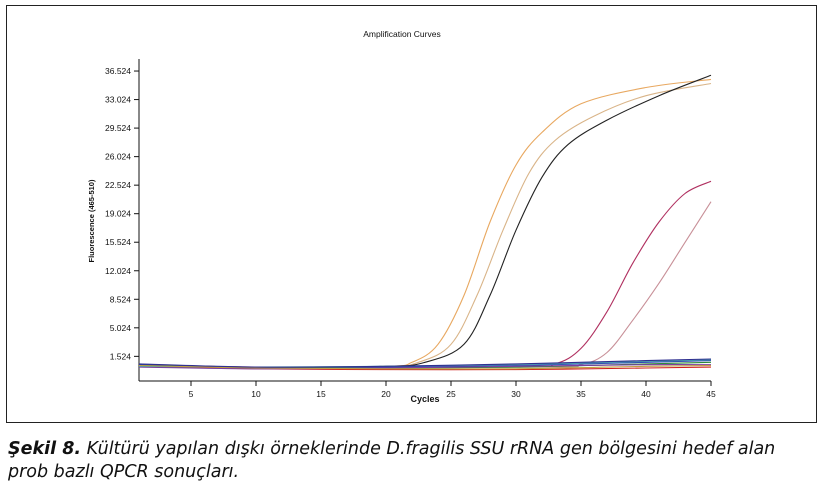  Describe the element at coordinates (118, 242) in the screenshot. I see `y-tick-label: 15.524` at that location.